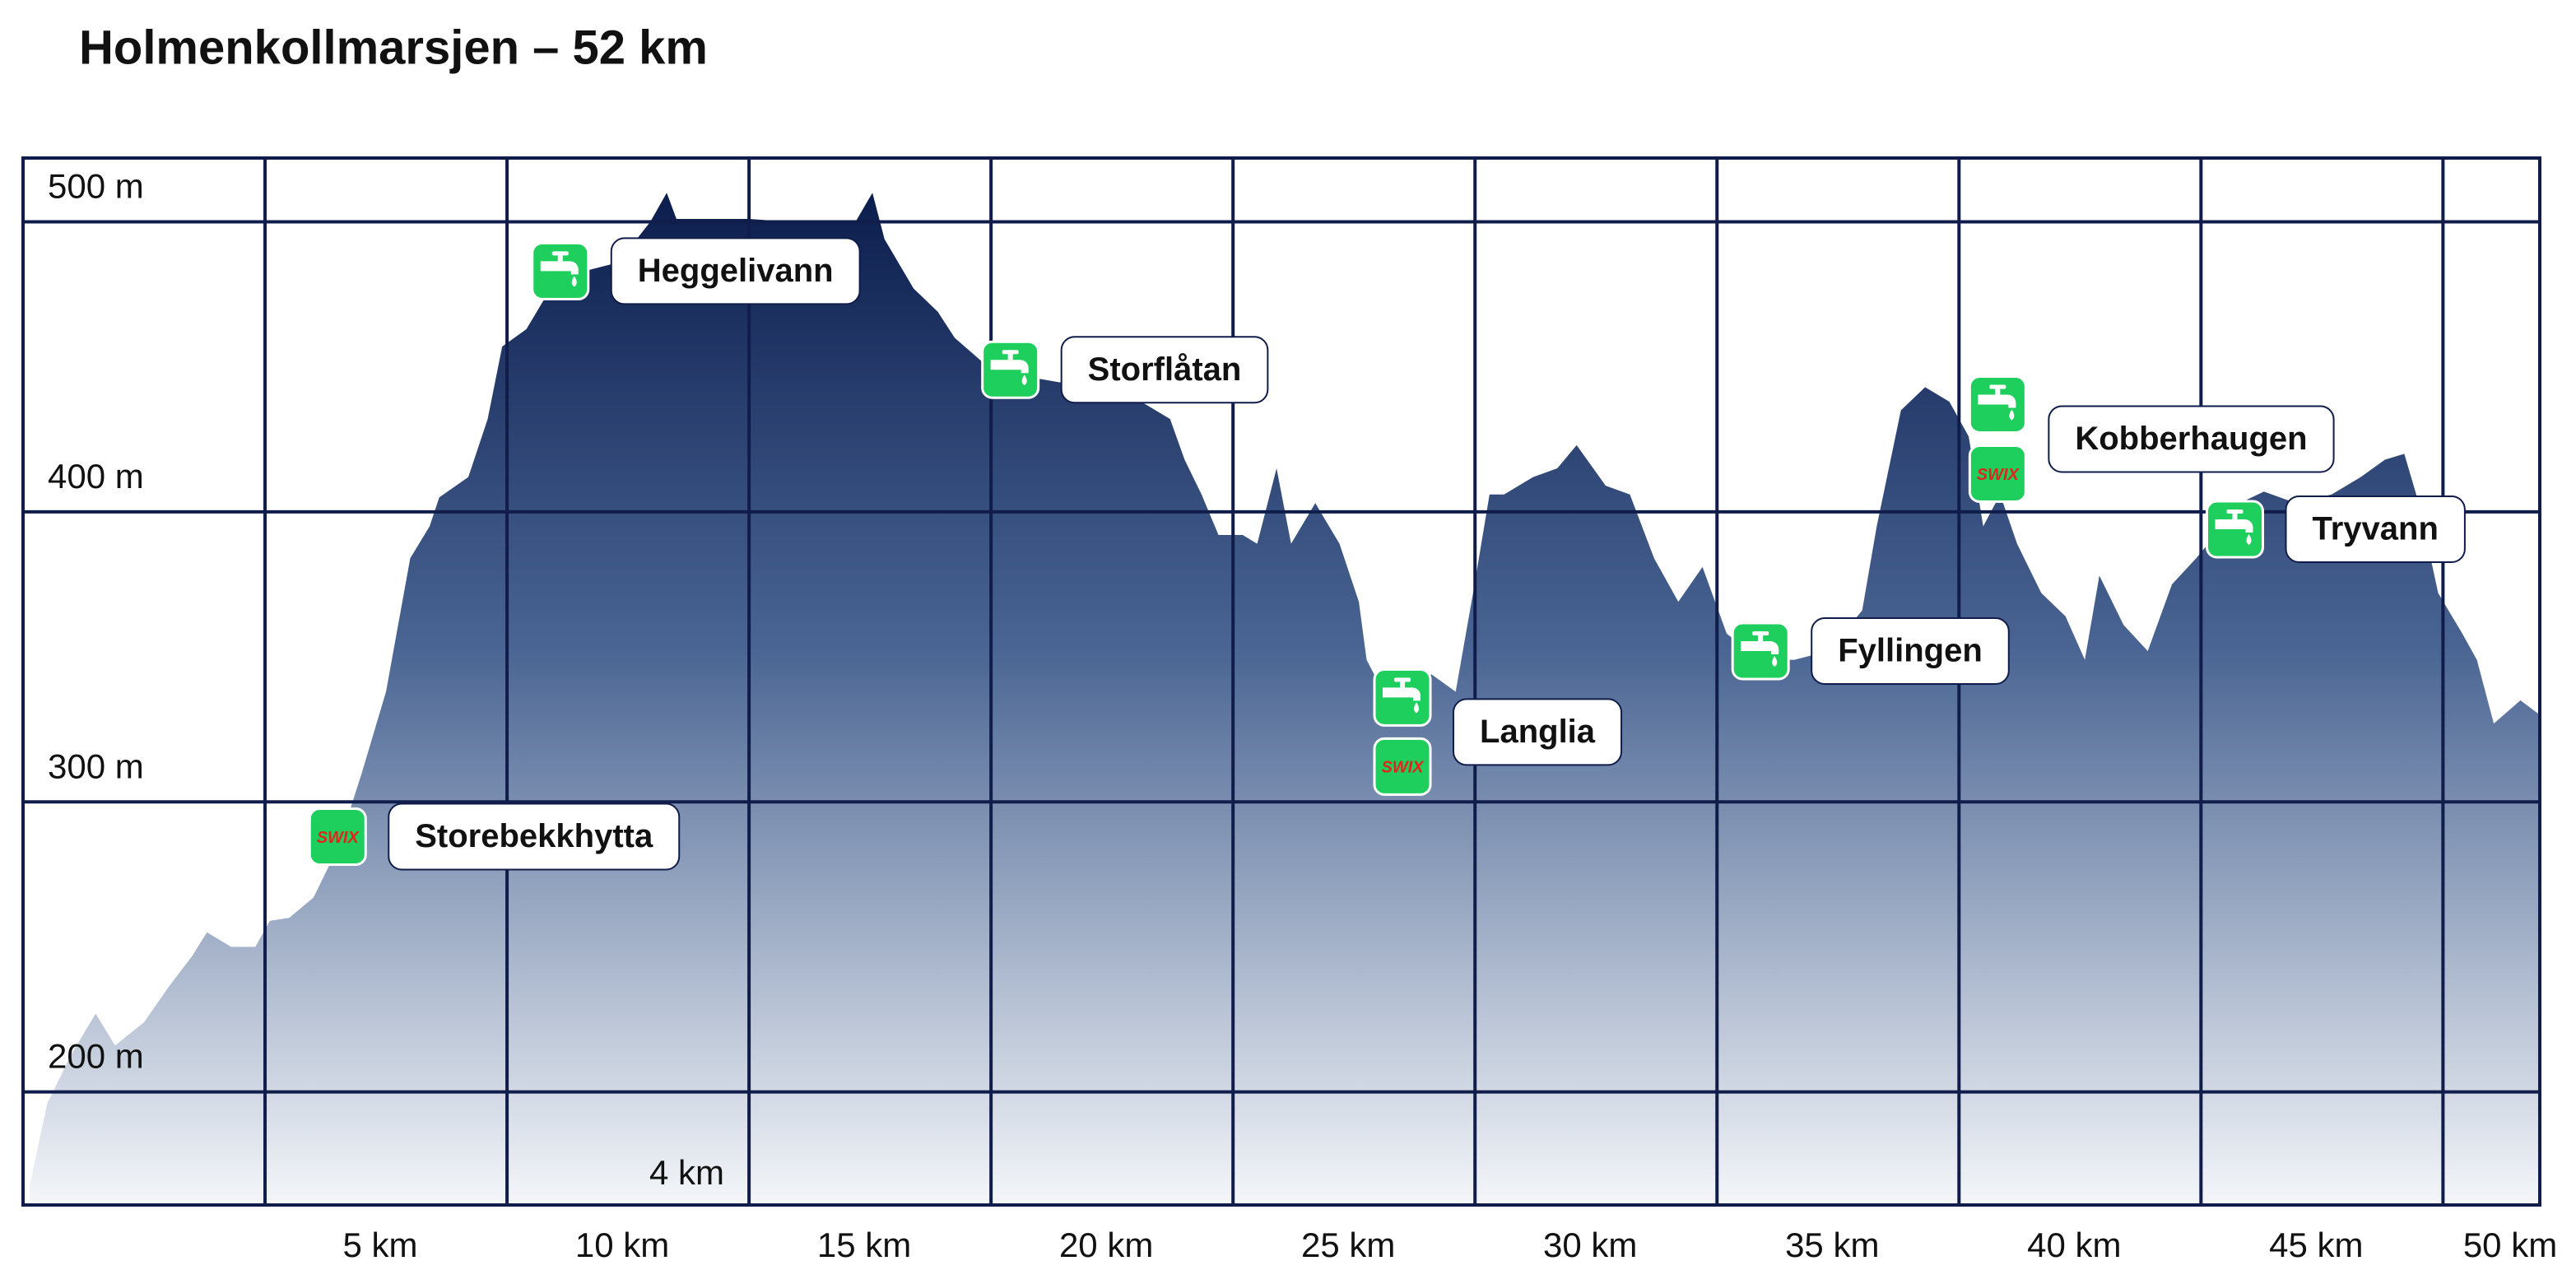  I want to click on station-label: Tryvann, so click(2376, 529).